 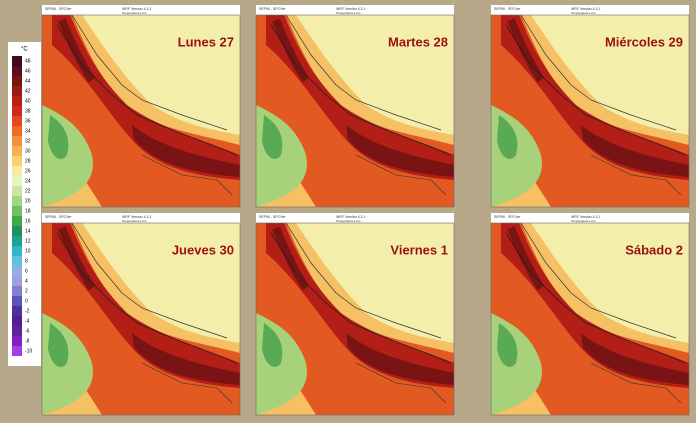 I want to click on legend-tick-label: 40, so click(x=28, y=101).